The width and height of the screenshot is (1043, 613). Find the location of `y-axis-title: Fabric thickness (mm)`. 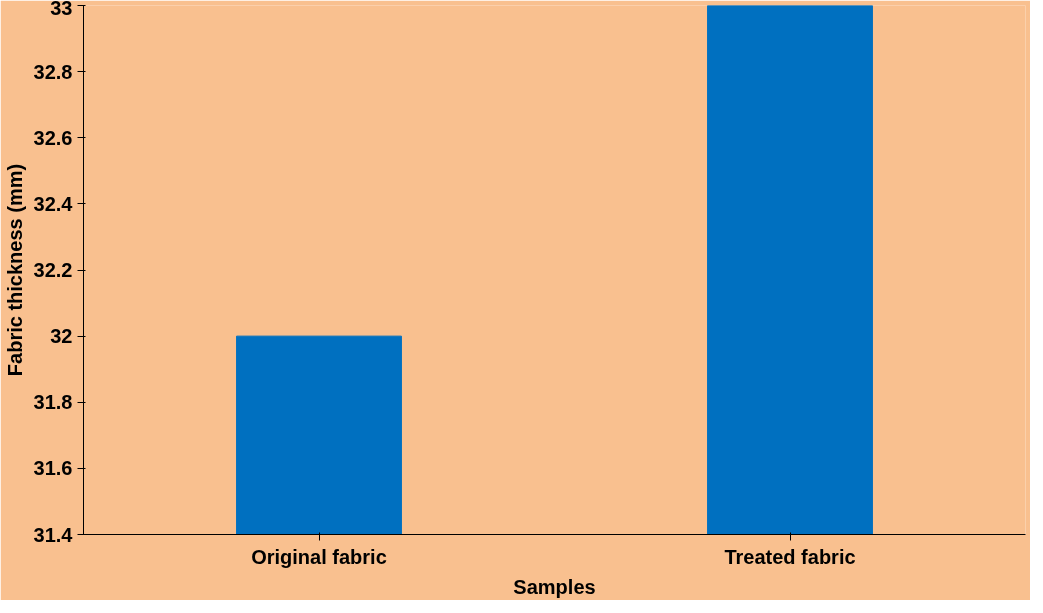

y-axis-title: Fabric thickness (mm) is located at coordinates (14, 270).